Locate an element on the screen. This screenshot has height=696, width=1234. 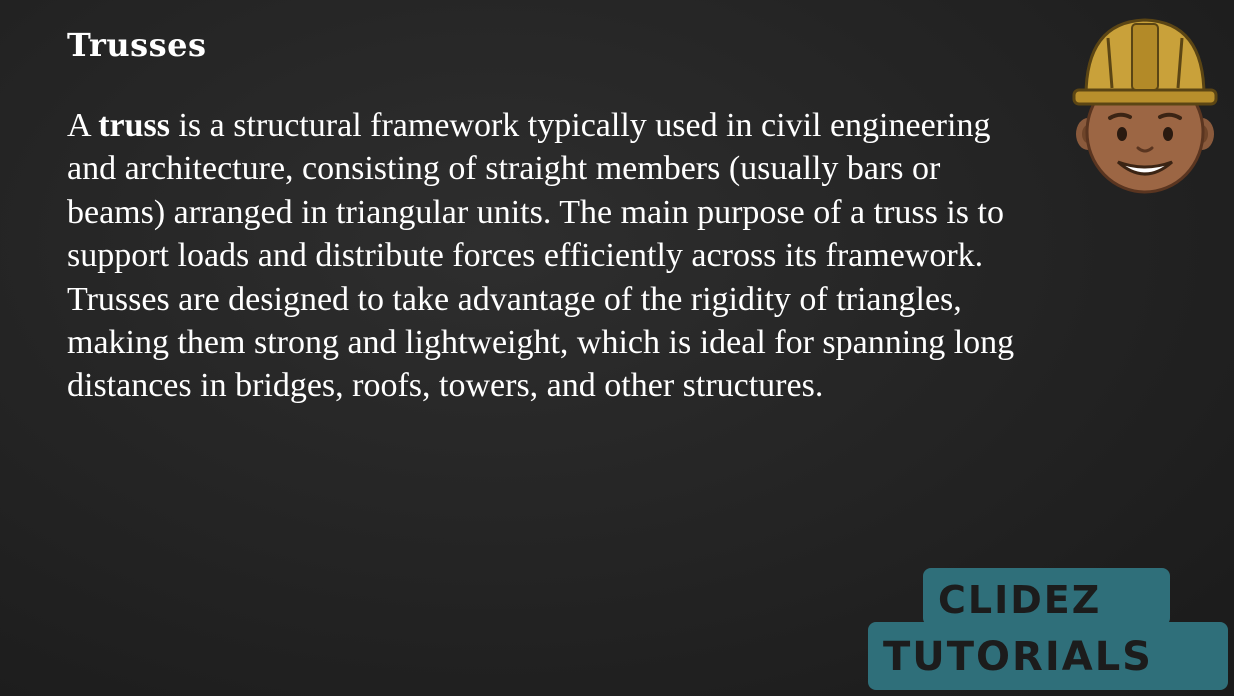
paragraph-bold-term: truss is located at coordinates (134, 125).